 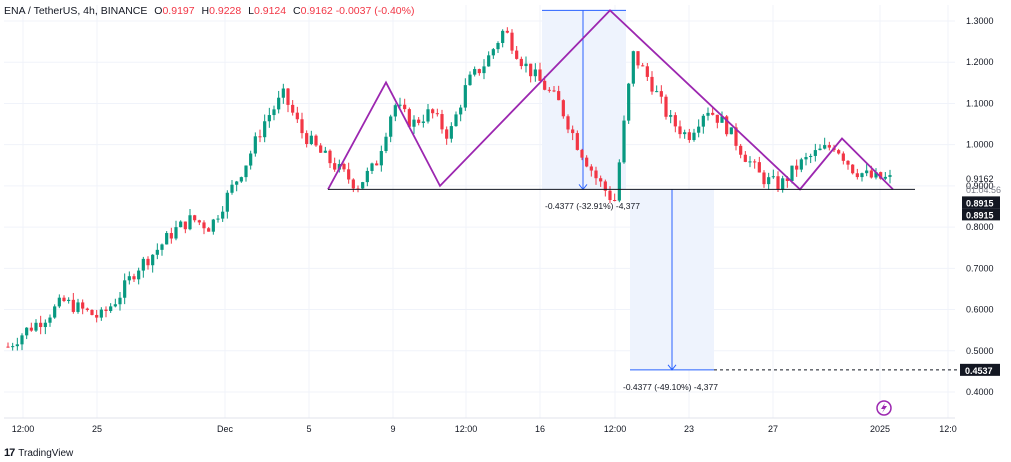 What do you see at coordinates (76, 11) in the screenshot?
I see `symbol-label: ENA / TetherUS, 4h, BINANCE` at bounding box center [76, 11].